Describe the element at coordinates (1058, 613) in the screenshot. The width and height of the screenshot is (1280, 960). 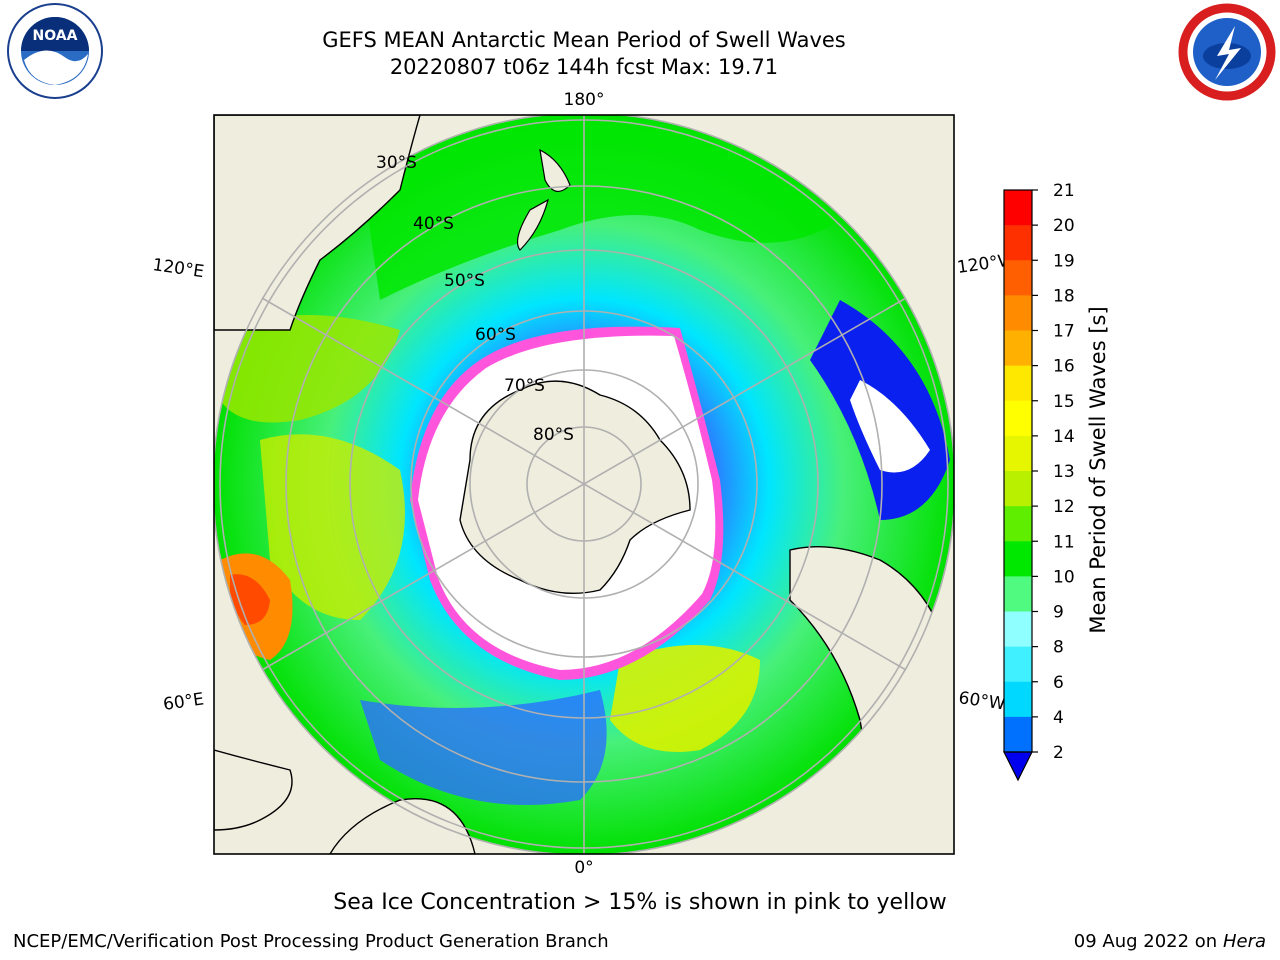
I see `colorbar-tick-label: 9` at that location.